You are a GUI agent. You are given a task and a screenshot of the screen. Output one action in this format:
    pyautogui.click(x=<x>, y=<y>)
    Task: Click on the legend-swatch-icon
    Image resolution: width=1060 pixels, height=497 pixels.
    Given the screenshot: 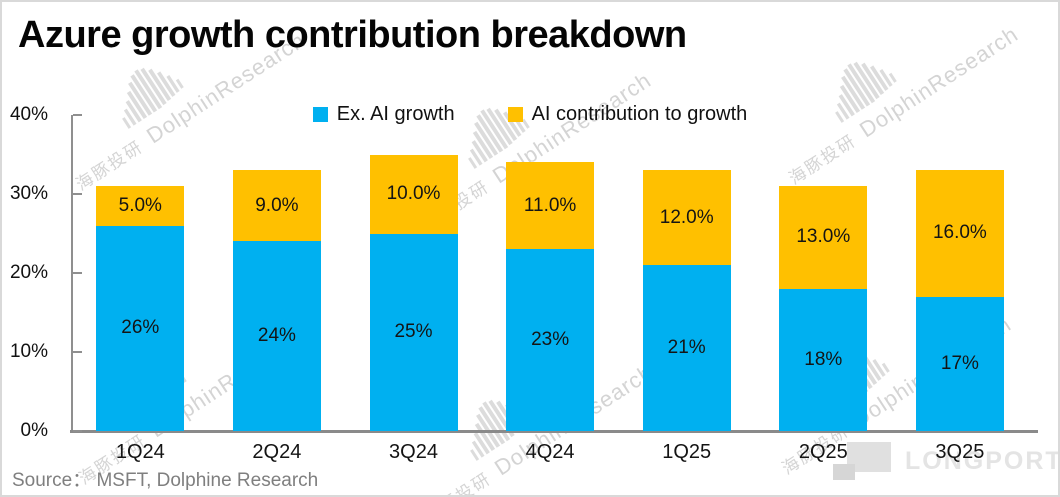 What is the action you would take?
    pyautogui.click(x=320, y=114)
    